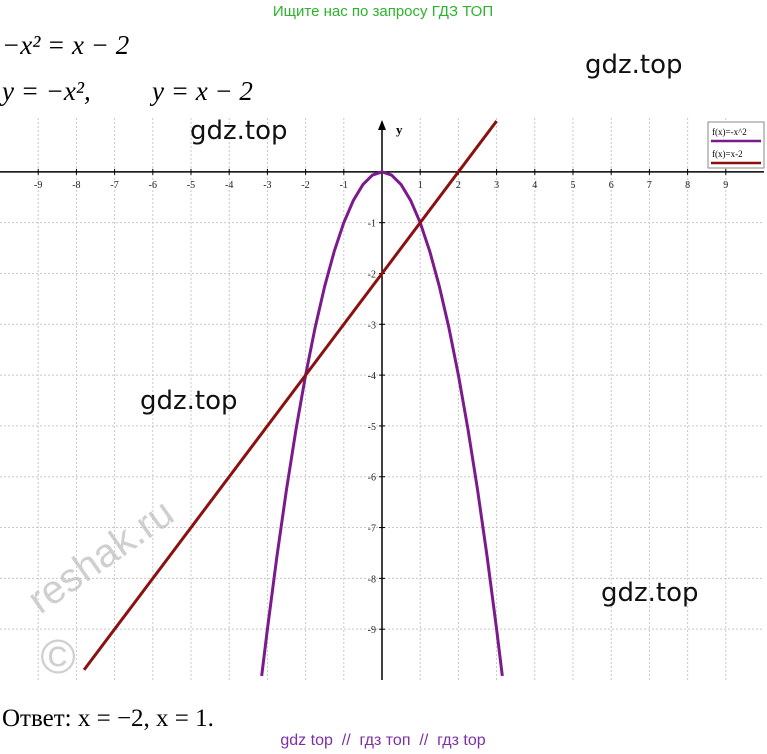  What do you see at coordinates (201, 91) in the screenshot?
I see `equation: y = x − 2` at bounding box center [201, 91].